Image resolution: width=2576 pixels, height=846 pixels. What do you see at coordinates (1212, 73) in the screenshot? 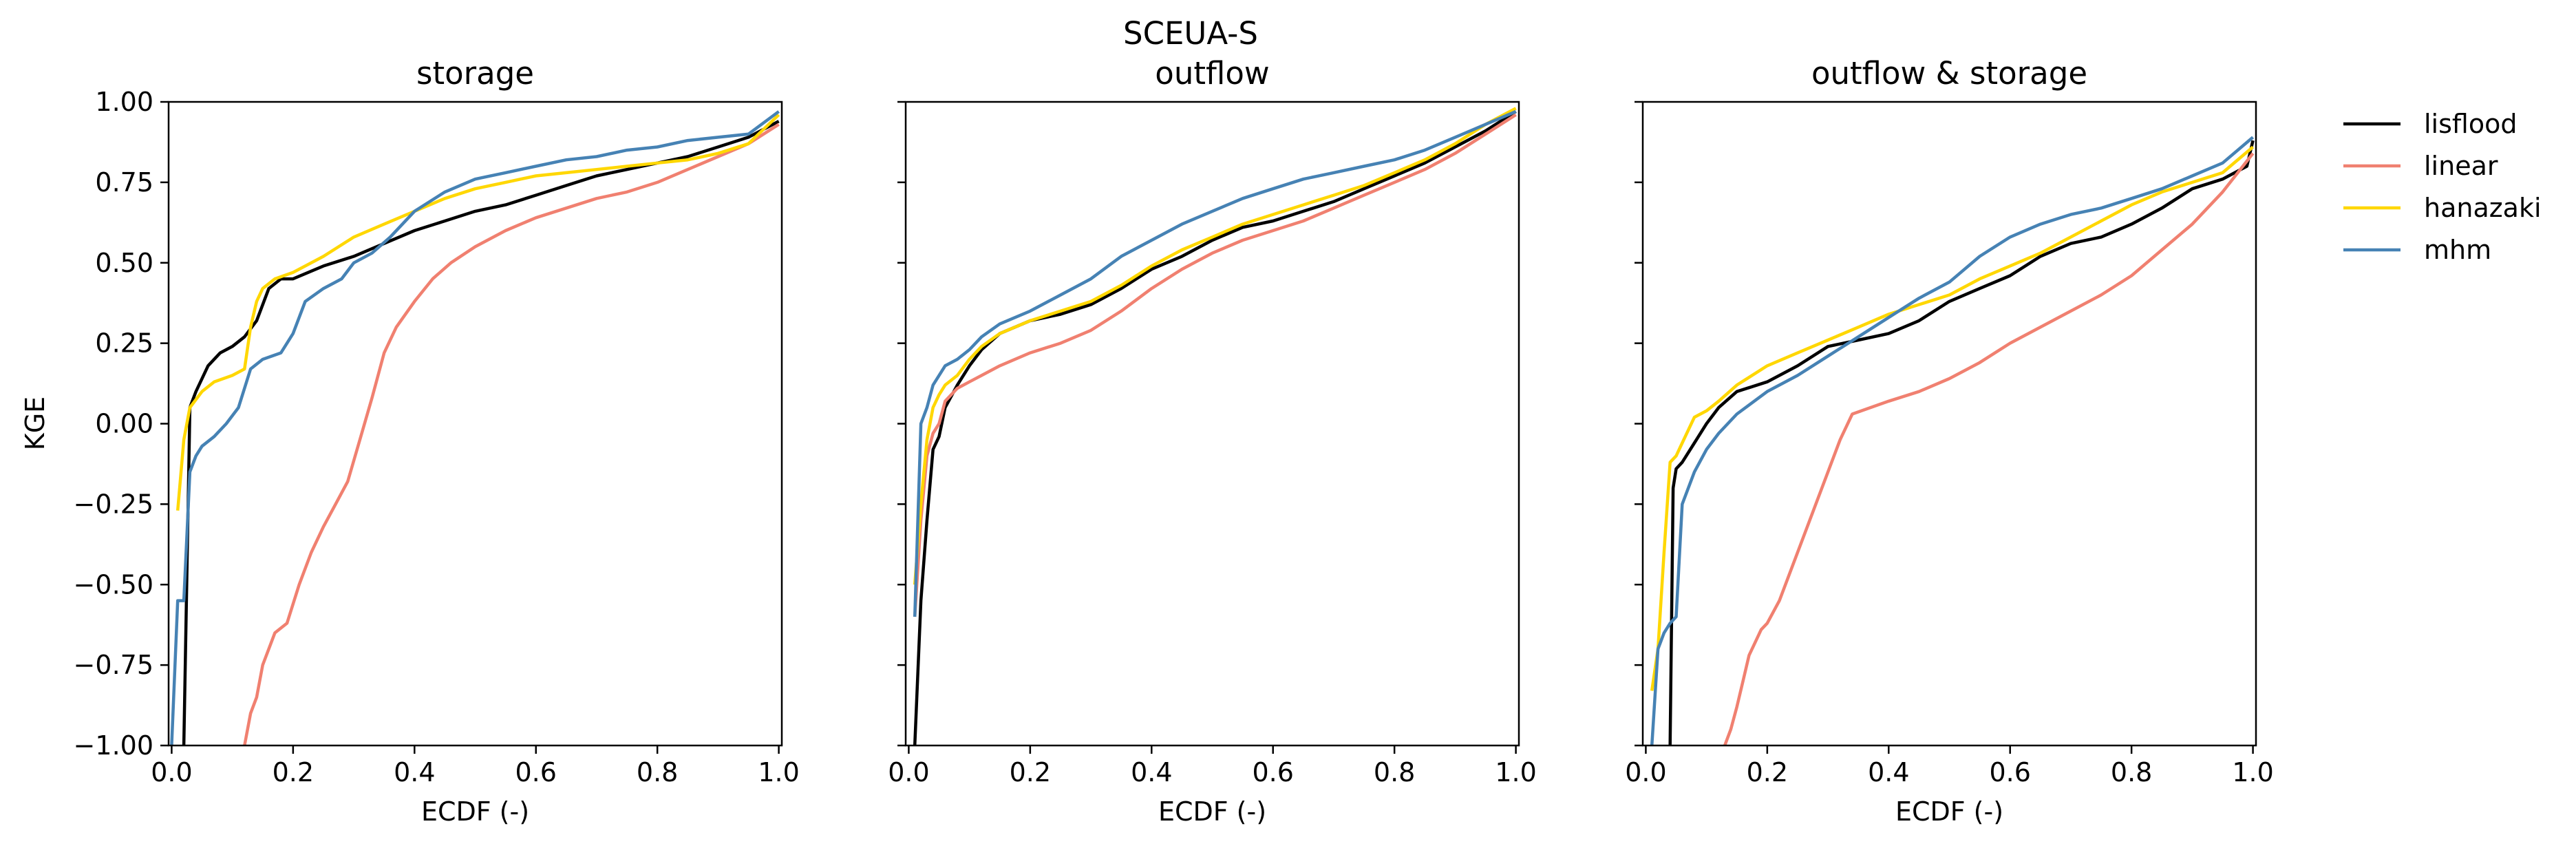
I see `panel-title: outflow` at bounding box center [1212, 73].